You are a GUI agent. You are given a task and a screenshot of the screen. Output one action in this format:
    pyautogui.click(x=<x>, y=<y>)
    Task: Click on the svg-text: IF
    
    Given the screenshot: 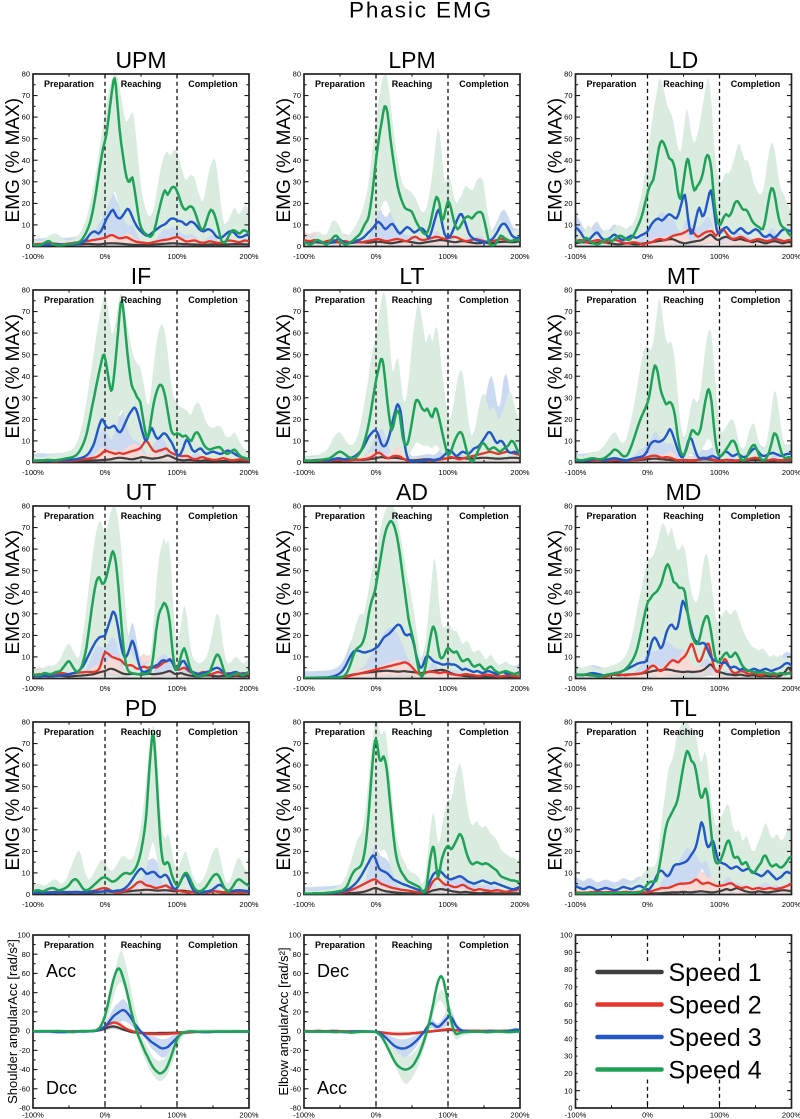 What is the action you would take?
    pyautogui.click(x=141, y=276)
    